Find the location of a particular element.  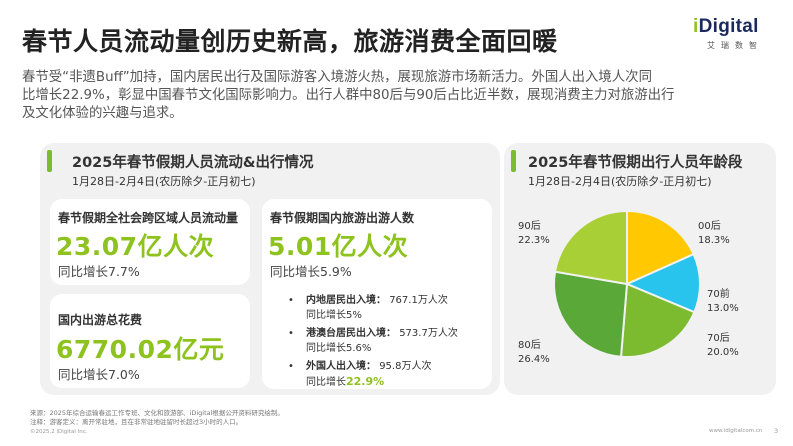

page-number: 3 is located at coordinates (776, 431).